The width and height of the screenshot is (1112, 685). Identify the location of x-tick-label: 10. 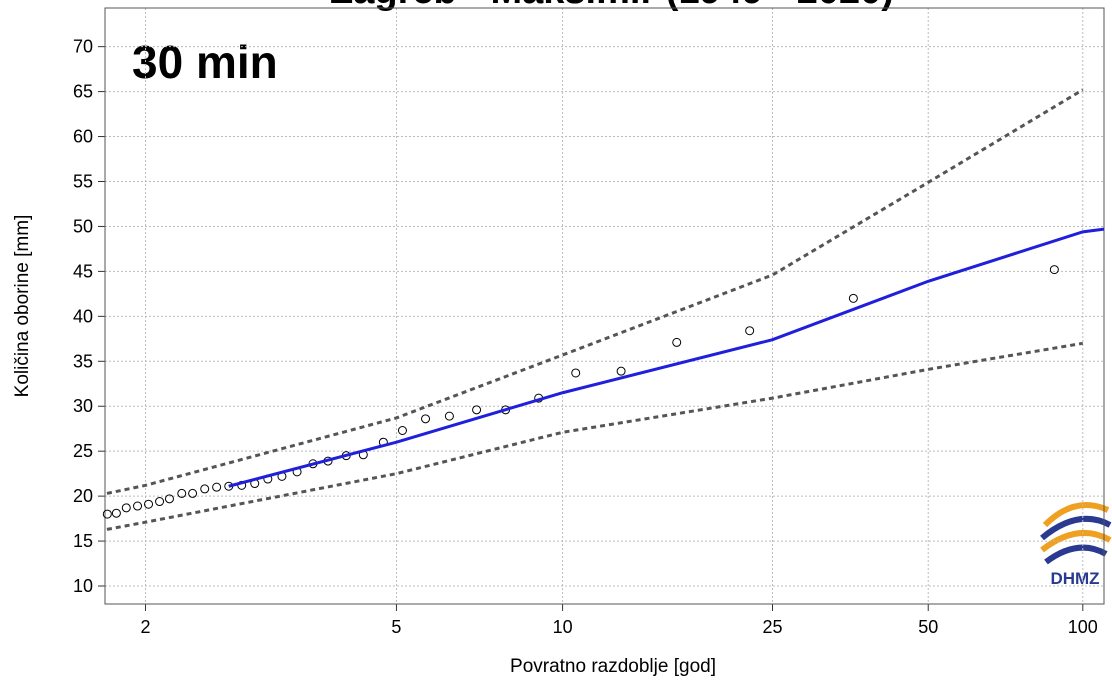
(563, 627).